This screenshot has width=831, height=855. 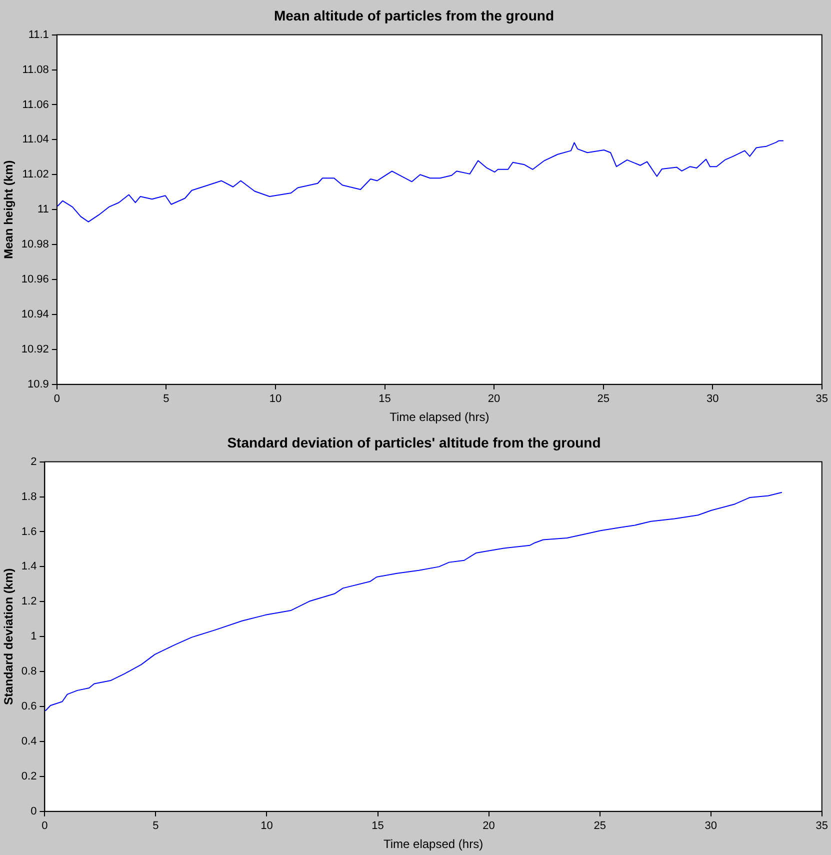 I want to click on y-tick-label: 0.6, so click(x=29, y=706).